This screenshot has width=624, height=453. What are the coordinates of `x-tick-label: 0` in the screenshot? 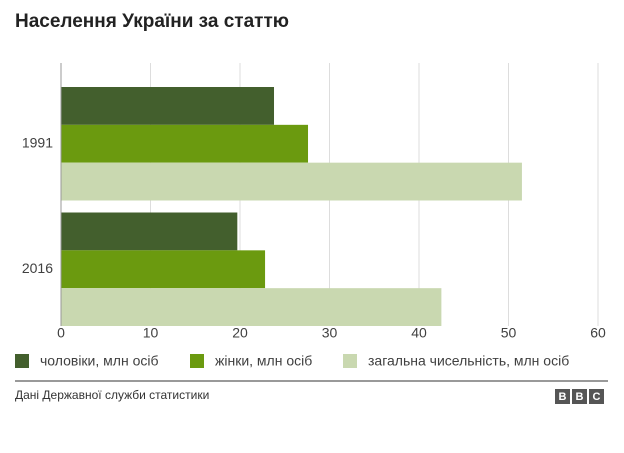 It's located at (61, 333).